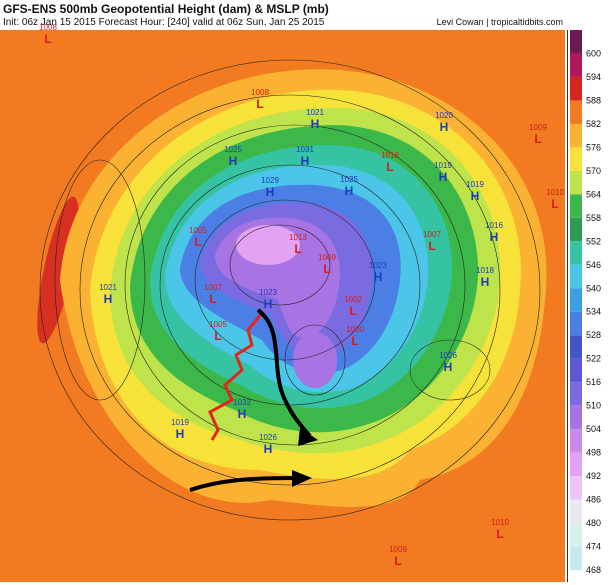 The height and width of the screenshot is (585, 615). What do you see at coordinates (315, 112) in the screenshot?
I see `center-pressure: 1021` at bounding box center [315, 112].